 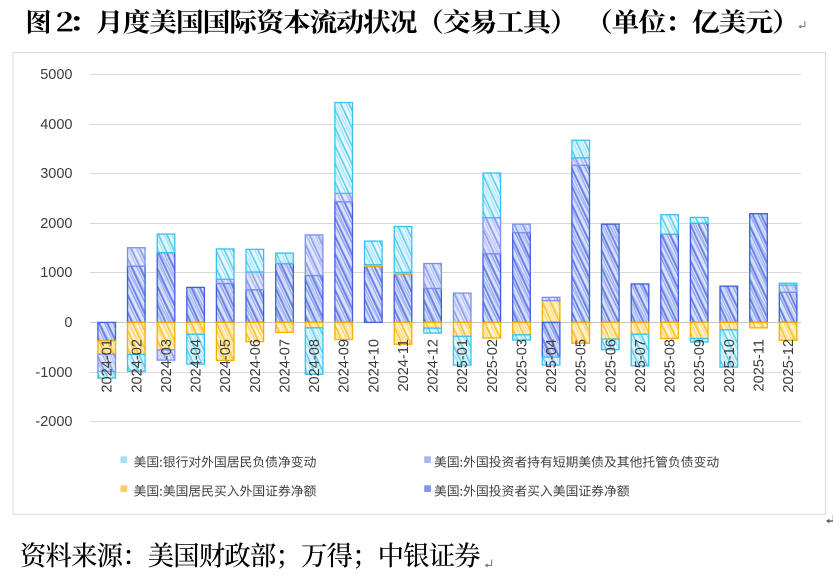 I want to click on svg-text: 2024-03, so click(x=167, y=366).